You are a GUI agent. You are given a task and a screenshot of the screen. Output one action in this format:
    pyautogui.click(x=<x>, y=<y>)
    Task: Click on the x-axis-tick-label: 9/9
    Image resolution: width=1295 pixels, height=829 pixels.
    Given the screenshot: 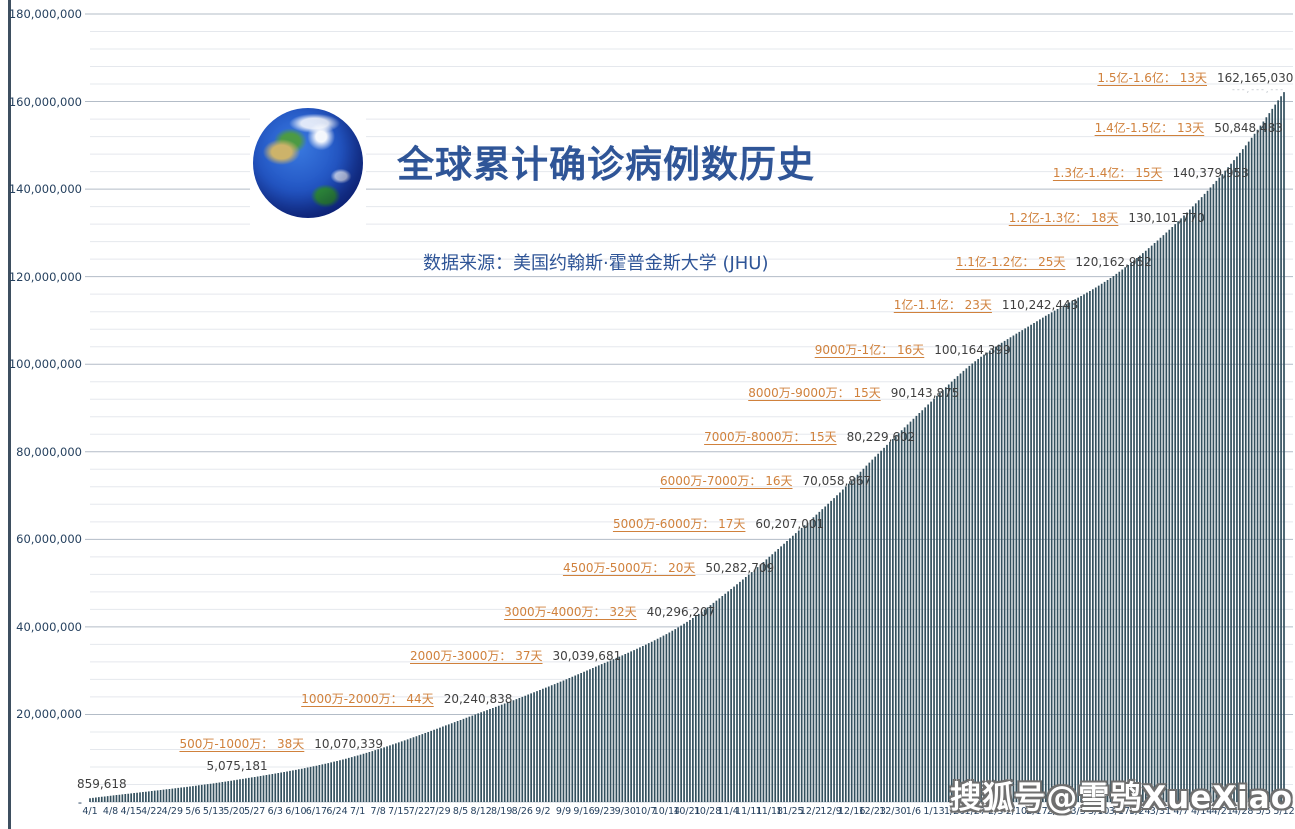 What is the action you would take?
    pyautogui.click(x=563, y=811)
    